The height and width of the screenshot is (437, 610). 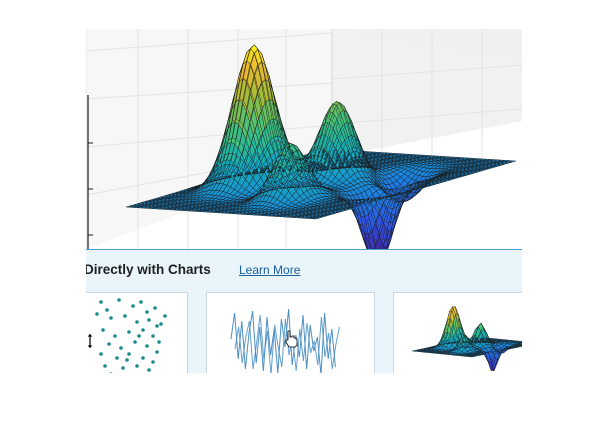 I want to click on line-plot, so click(x=285, y=340).